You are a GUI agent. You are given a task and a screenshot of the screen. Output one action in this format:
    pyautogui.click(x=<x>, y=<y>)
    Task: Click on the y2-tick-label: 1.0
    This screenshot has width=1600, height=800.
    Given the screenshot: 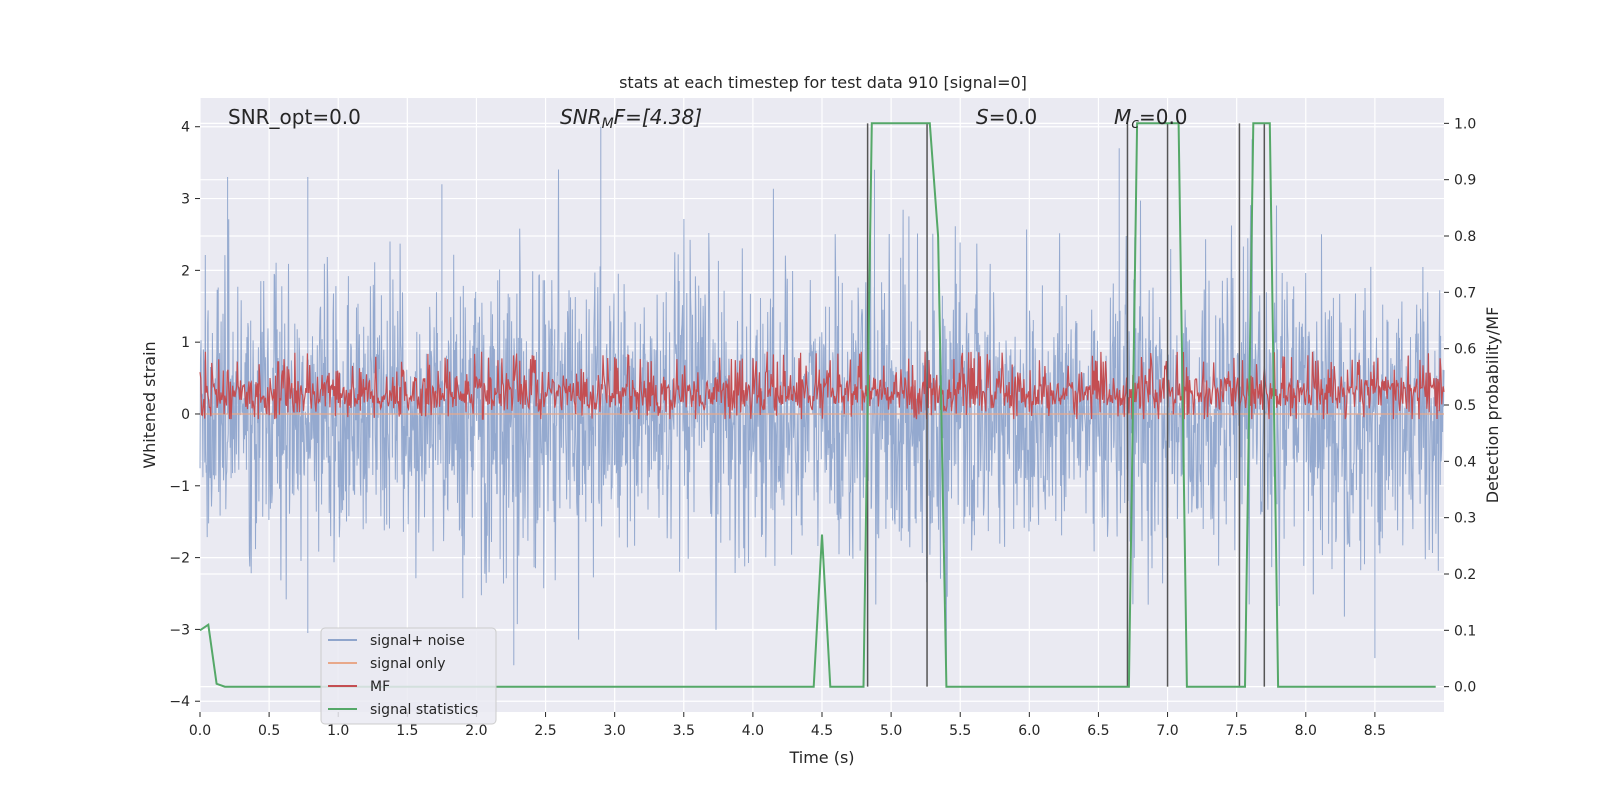 What is the action you would take?
    pyautogui.click(x=1465, y=124)
    